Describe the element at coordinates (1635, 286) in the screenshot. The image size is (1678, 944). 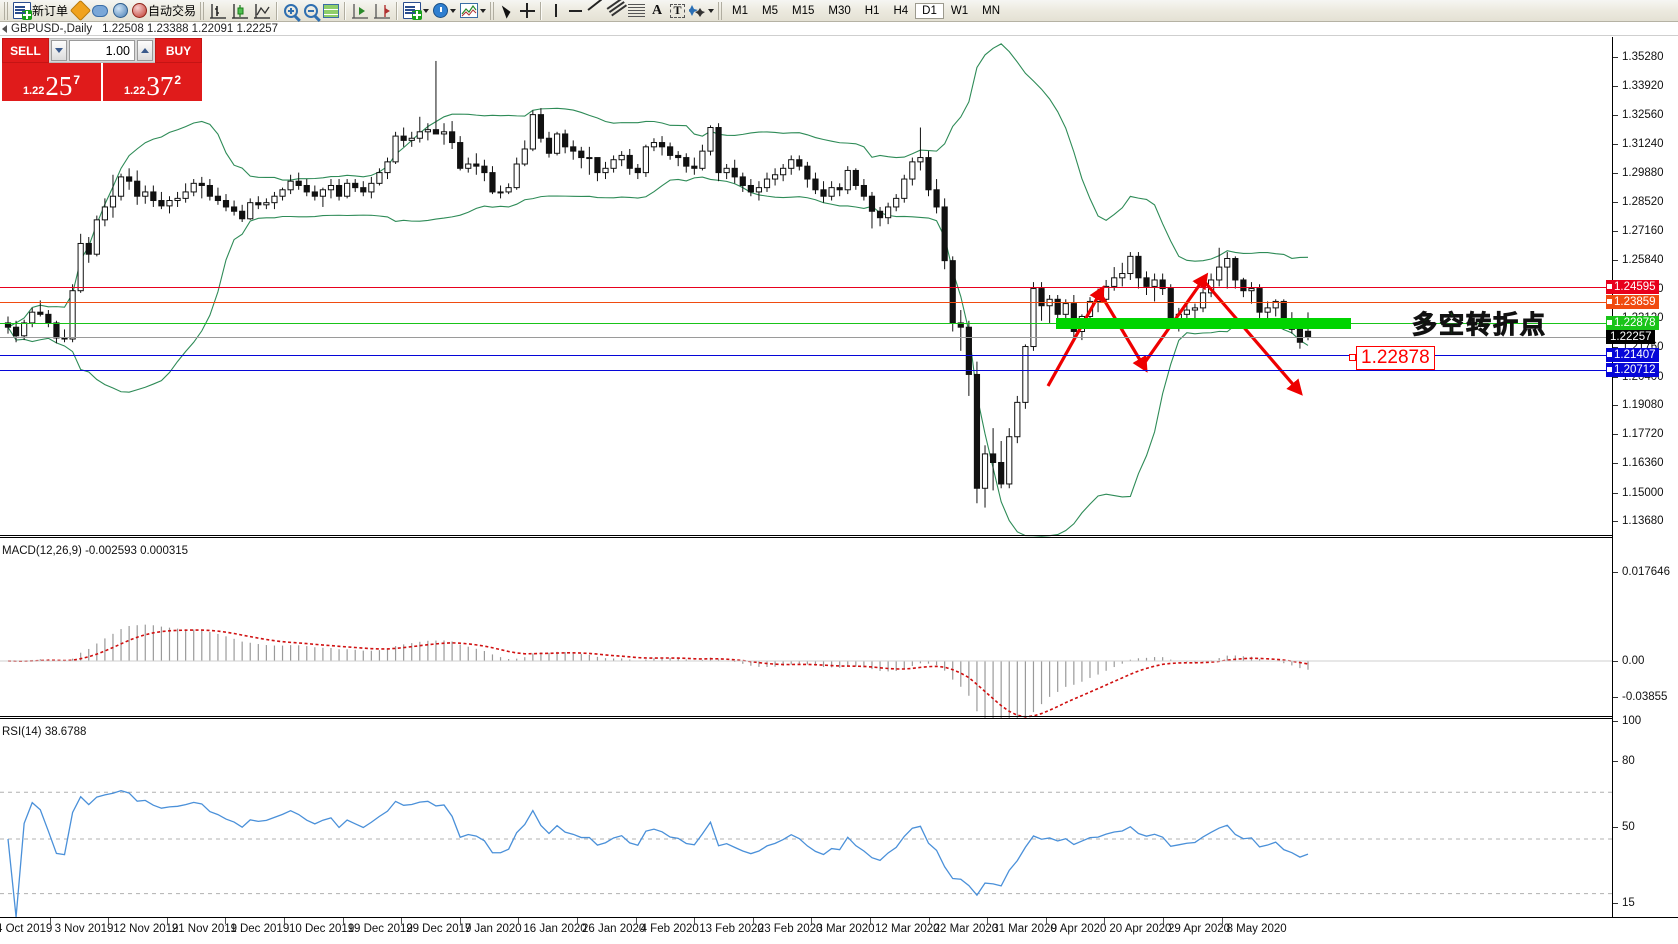
I see `price-tag-value: 1.24595` at that location.